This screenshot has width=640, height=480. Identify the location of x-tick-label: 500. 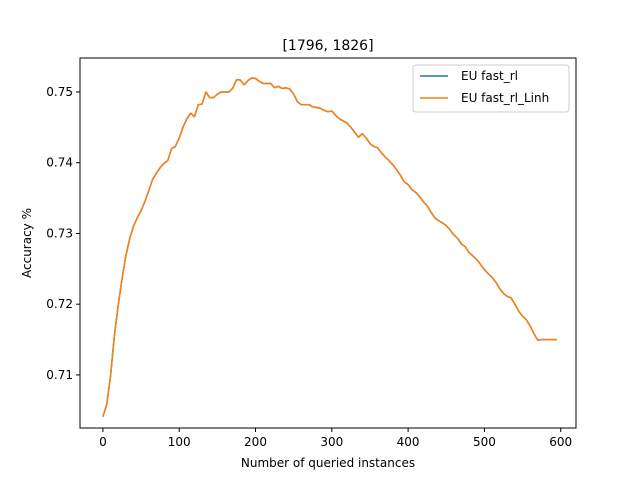
(484, 442).